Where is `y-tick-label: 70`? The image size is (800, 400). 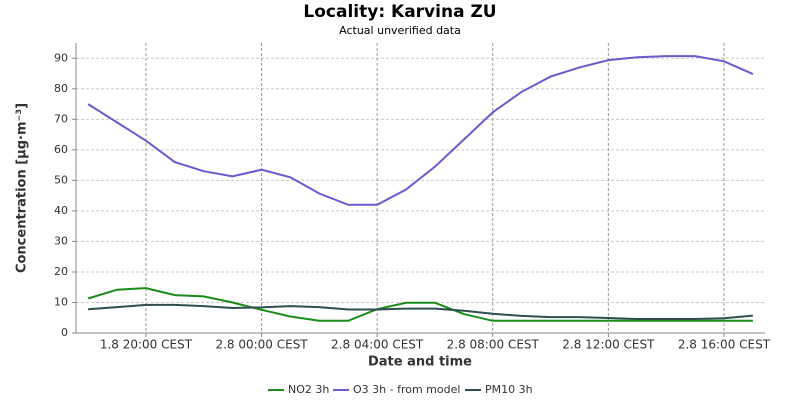
y-tick-label: 70 is located at coordinates (61, 118).